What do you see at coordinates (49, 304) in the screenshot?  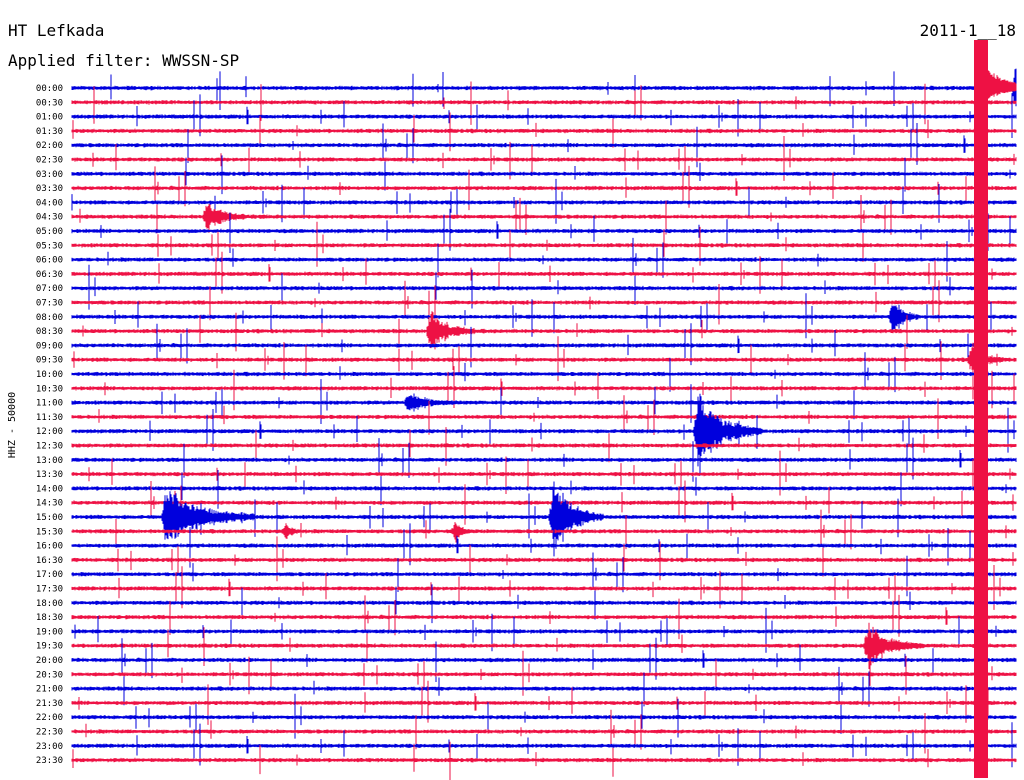 I see `y-tick-label: 07:30` at bounding box center [49, 304].